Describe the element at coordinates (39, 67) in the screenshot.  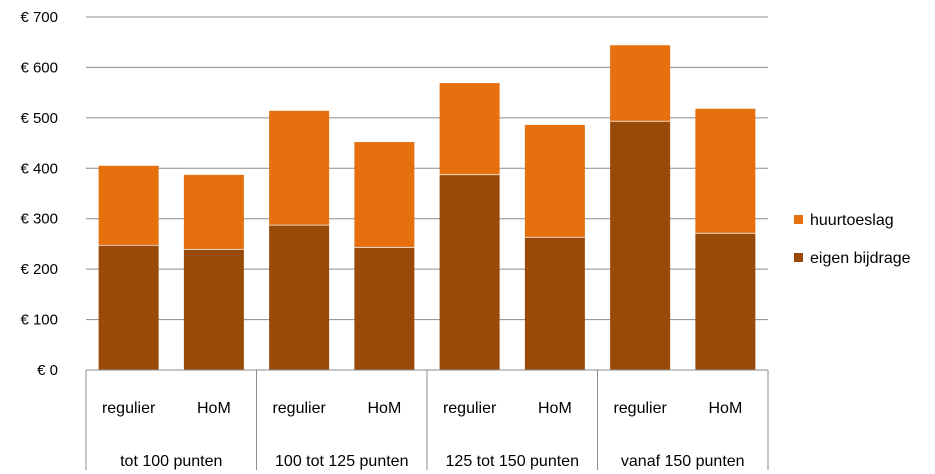
I see `y-tick-label: € 600` at that location.